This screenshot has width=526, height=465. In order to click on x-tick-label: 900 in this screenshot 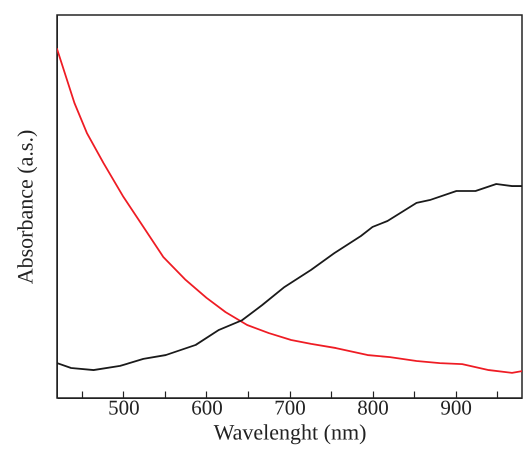, I will do `click(456, 408)`.